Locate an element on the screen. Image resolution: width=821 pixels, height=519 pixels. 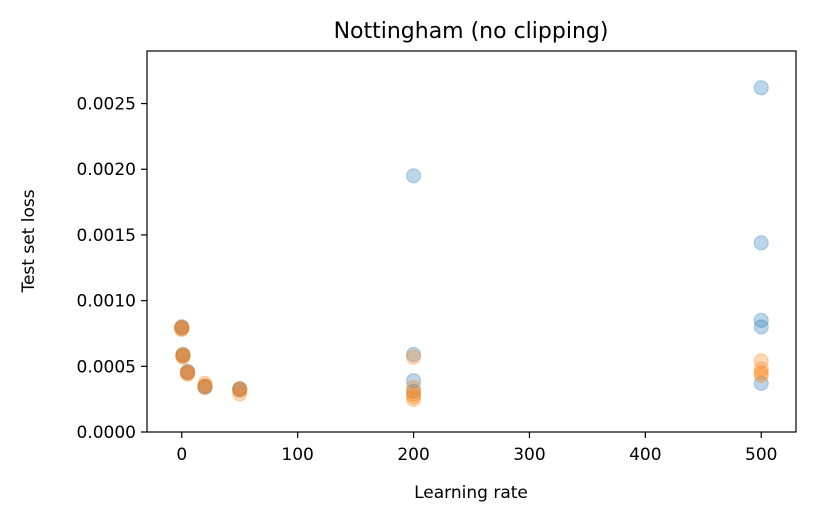
x-tick-label: 100 is located at coordinates (297, 455).